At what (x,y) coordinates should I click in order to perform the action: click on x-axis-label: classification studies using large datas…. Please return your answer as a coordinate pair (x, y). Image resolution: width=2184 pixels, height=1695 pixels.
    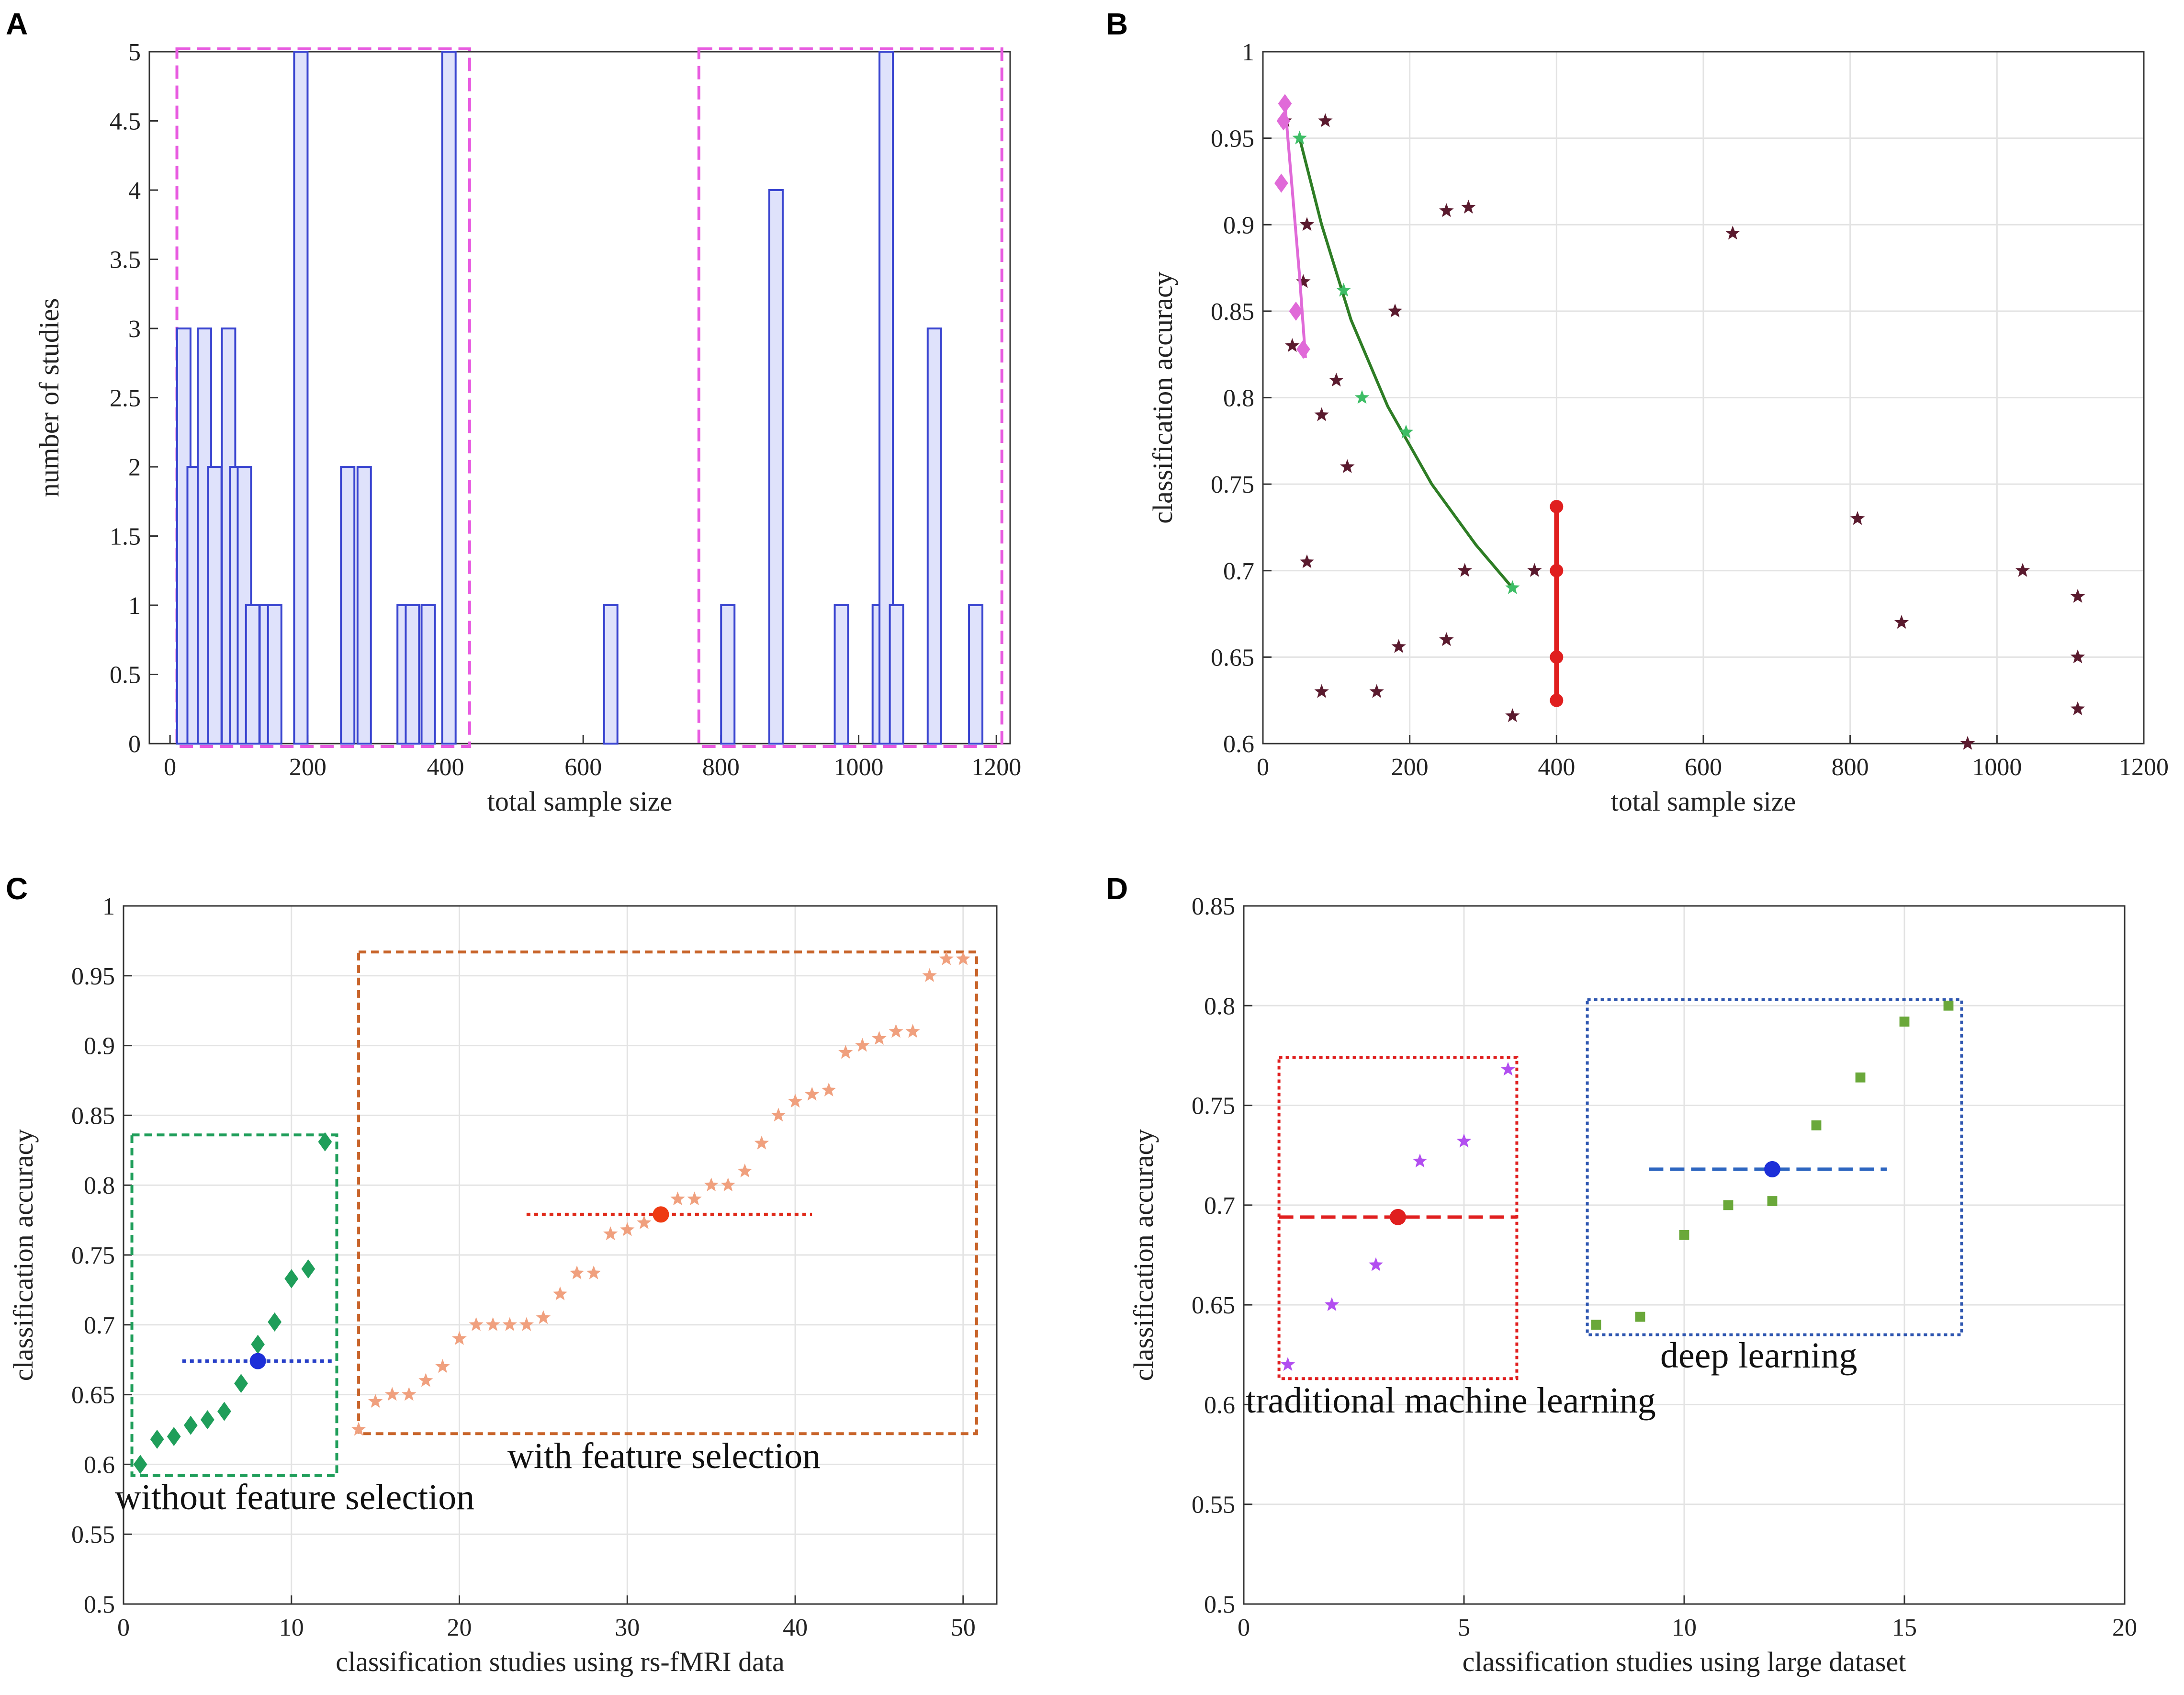
    Looking at the image, I should click on (1685, 1661).